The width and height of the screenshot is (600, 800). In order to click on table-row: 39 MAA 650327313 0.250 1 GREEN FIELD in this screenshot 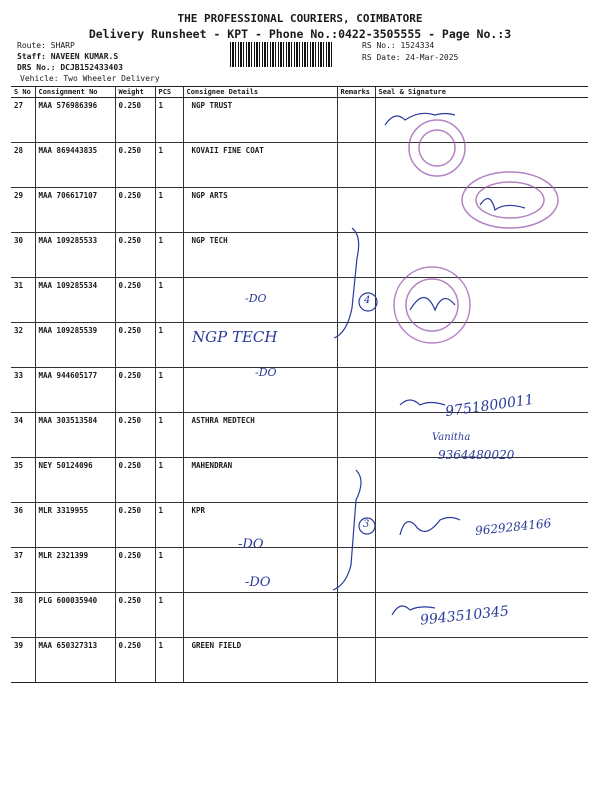, I will do `click(299, 660)`.